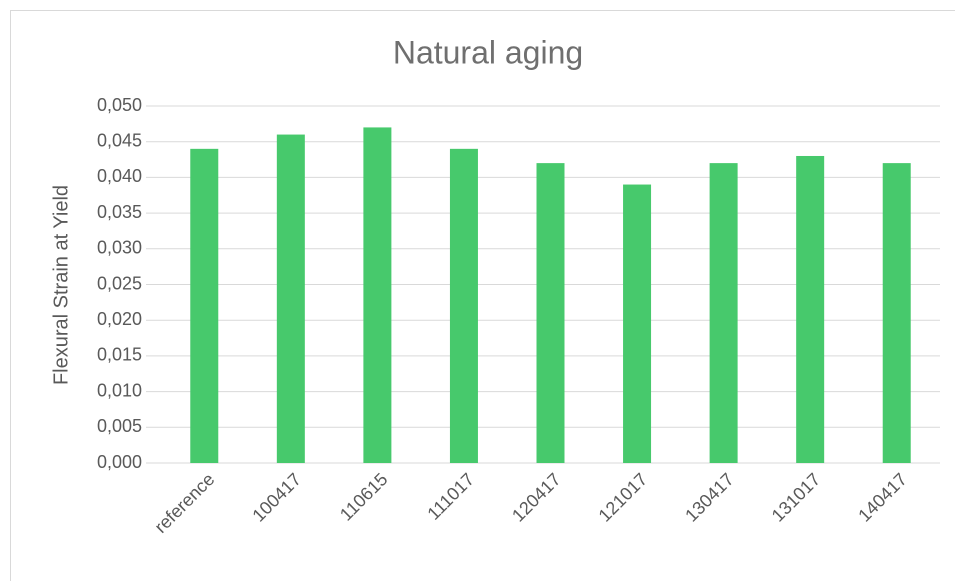  Describe the element at coordinates (882, 497) in the screenshot. I see `x-tick-label: 140417` at that location.